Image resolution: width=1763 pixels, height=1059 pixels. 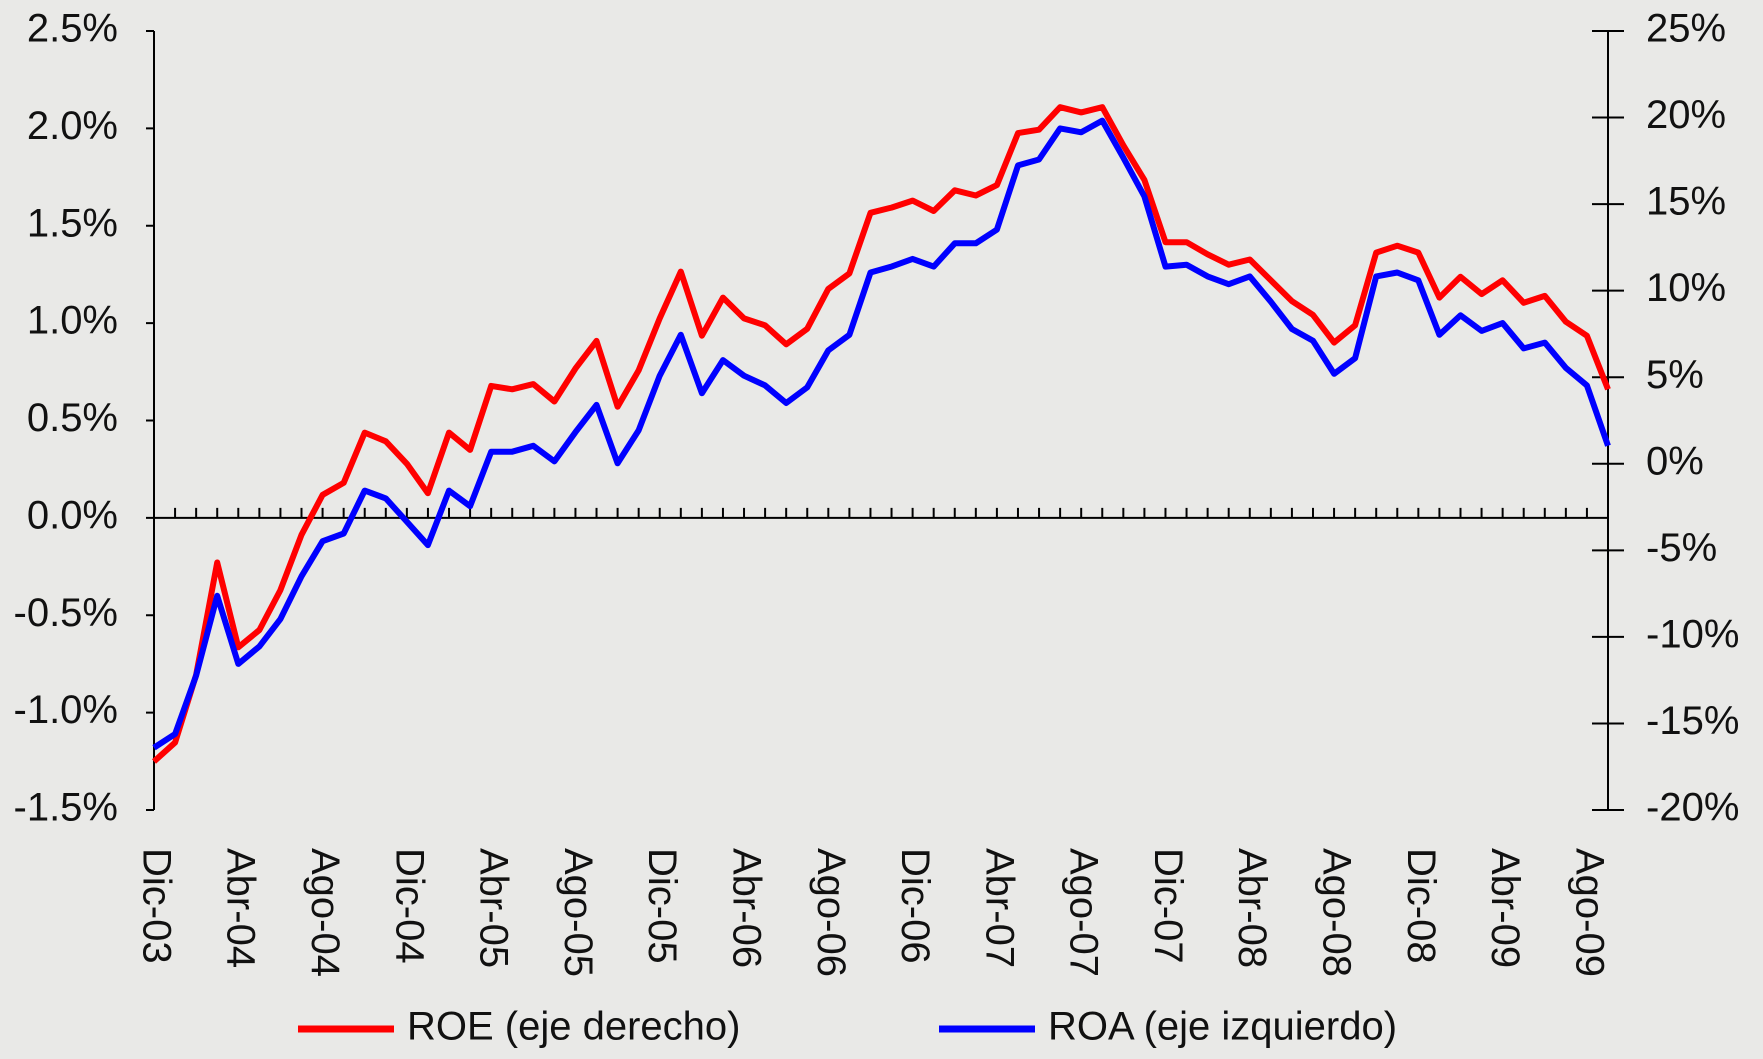 I want to click on y2-tick-label: -10%, so click(x=1692, y=634).